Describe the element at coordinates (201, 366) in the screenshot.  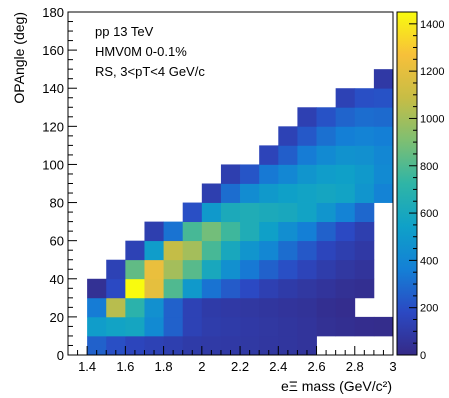
I see `x-tick-label: 2` at that location.